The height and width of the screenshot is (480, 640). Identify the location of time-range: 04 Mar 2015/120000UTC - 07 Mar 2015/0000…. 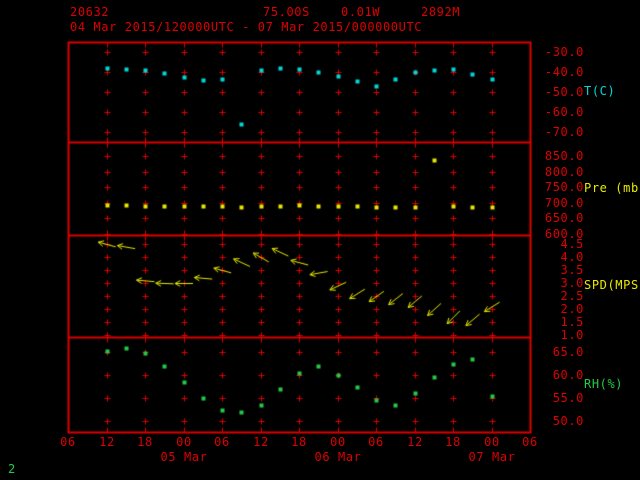
(246, 27).